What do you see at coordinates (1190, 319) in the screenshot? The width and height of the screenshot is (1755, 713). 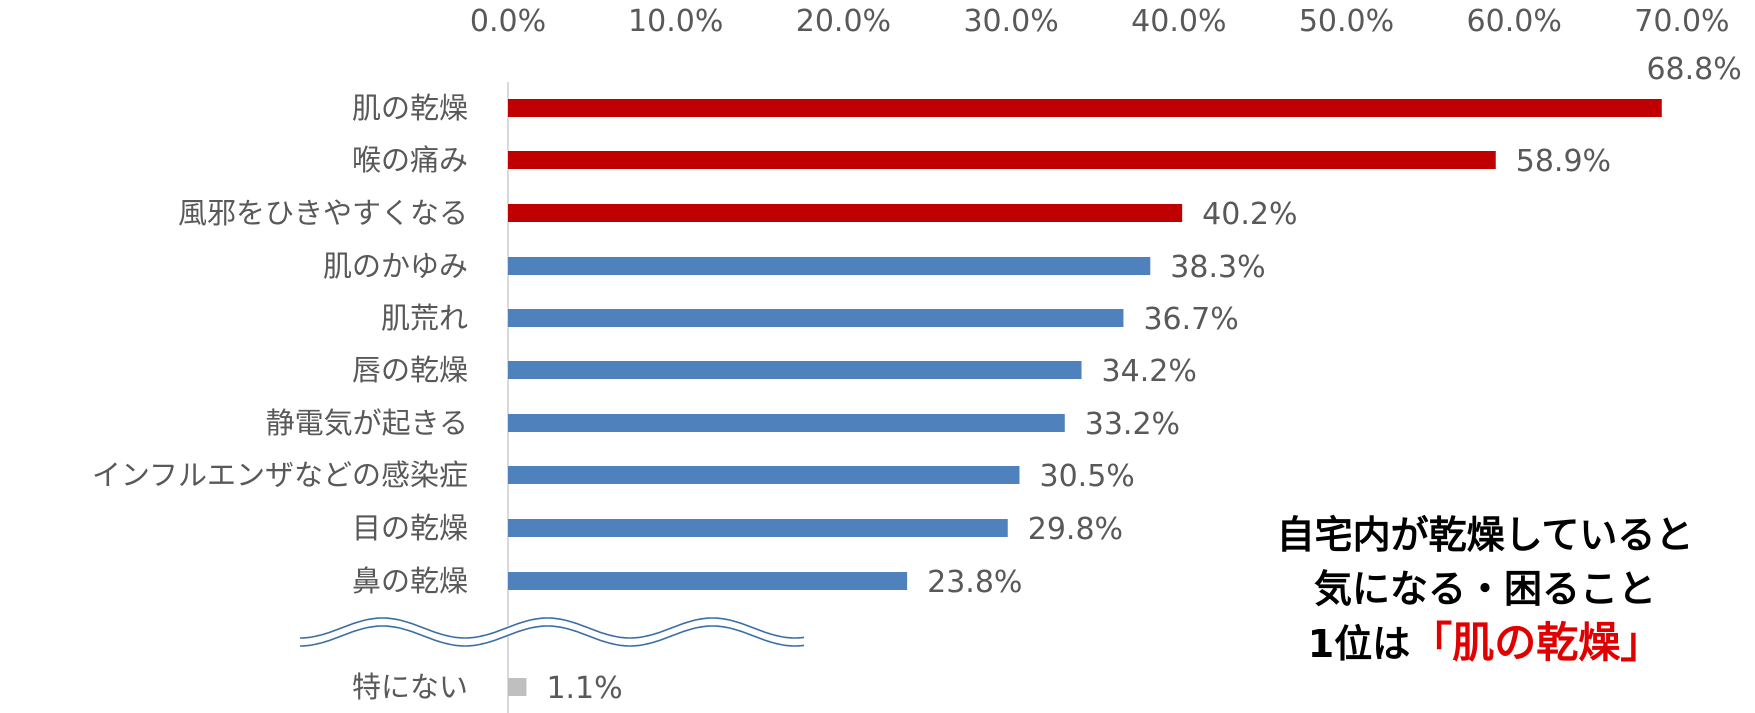 I see `data-label: 36.7%` at bounding box center [1190, 319].